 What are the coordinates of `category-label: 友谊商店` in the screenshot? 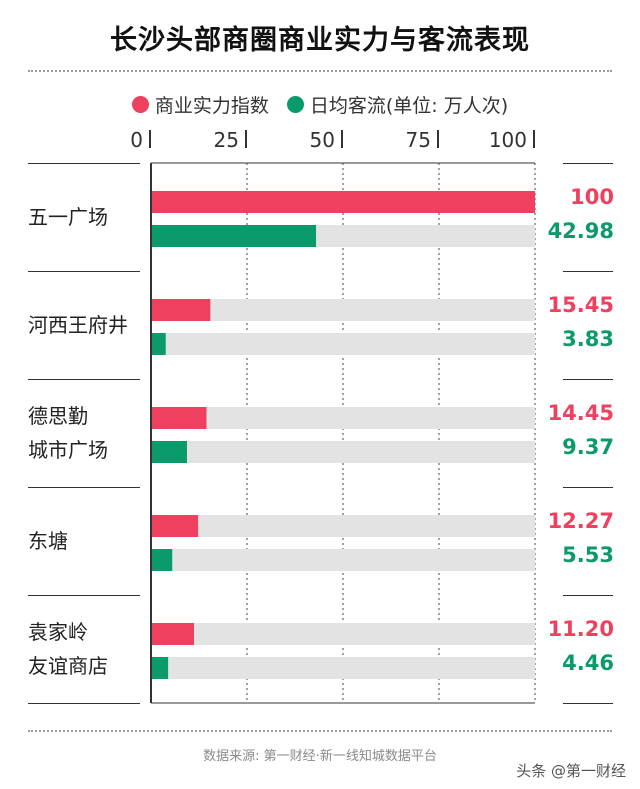 It's located at (68, 666).